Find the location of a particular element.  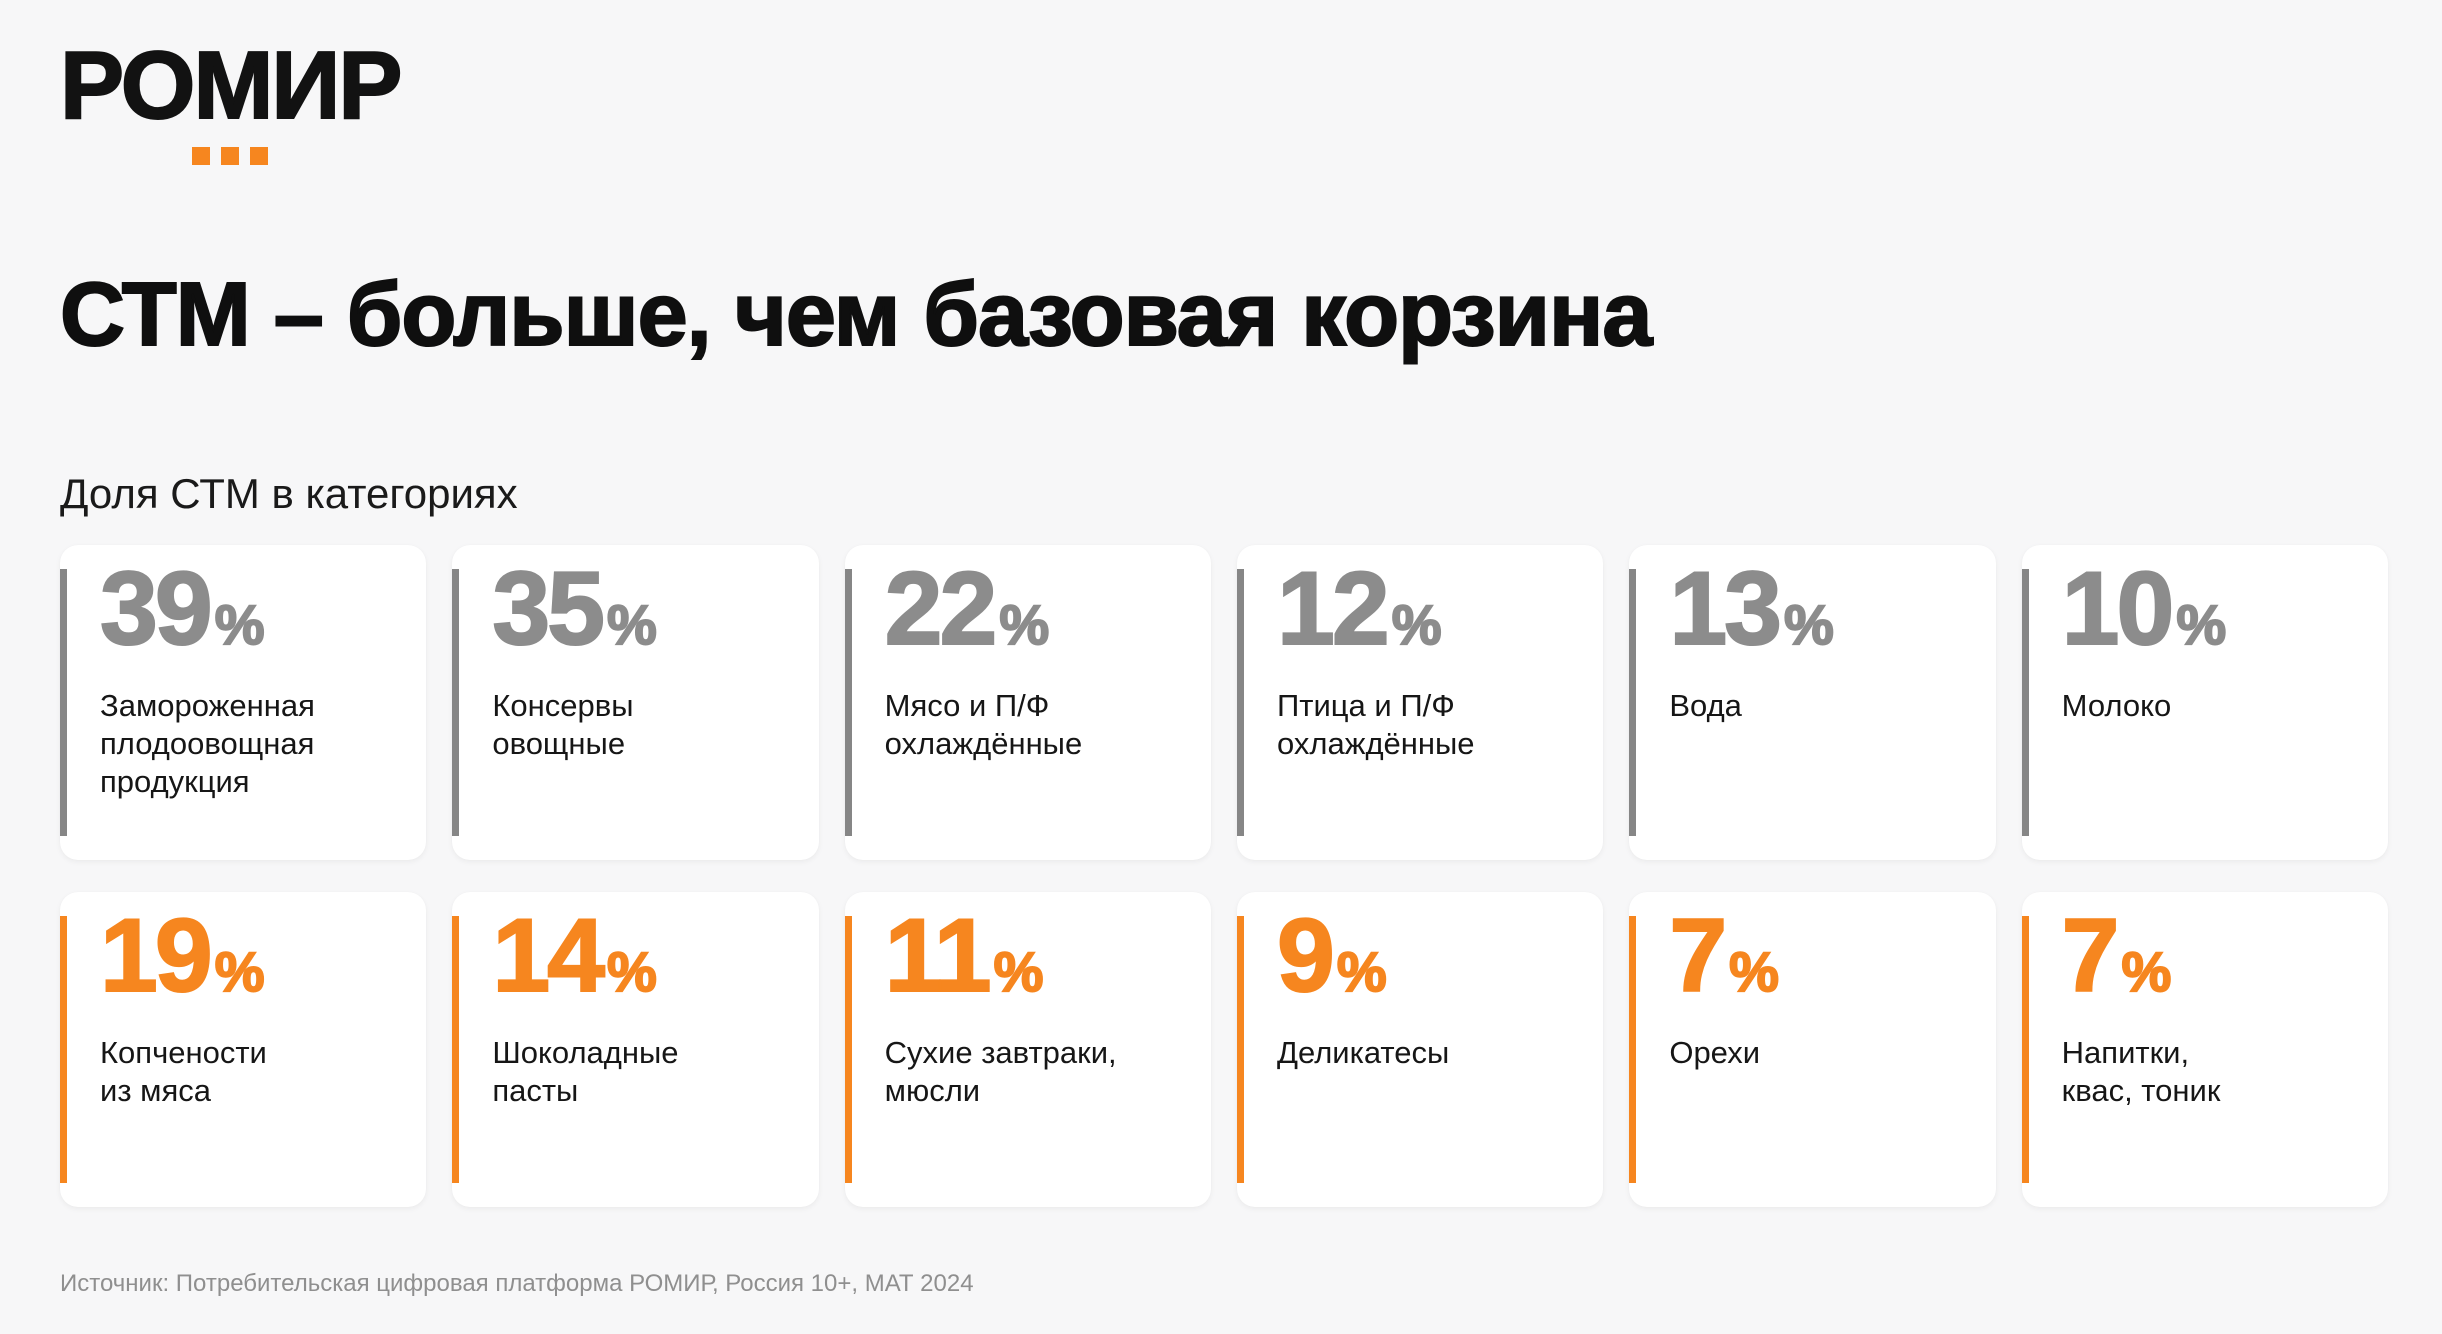

stat-number: 35 is located at coordinates (548, 609).